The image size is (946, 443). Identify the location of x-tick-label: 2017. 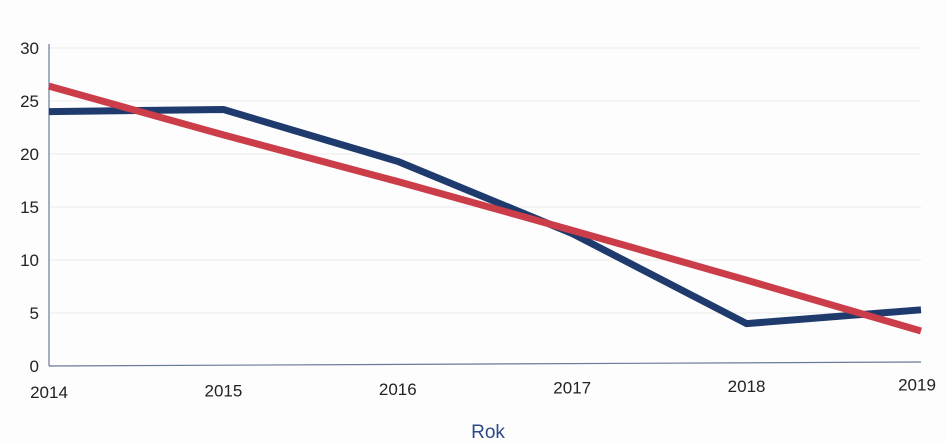
(572, 388).